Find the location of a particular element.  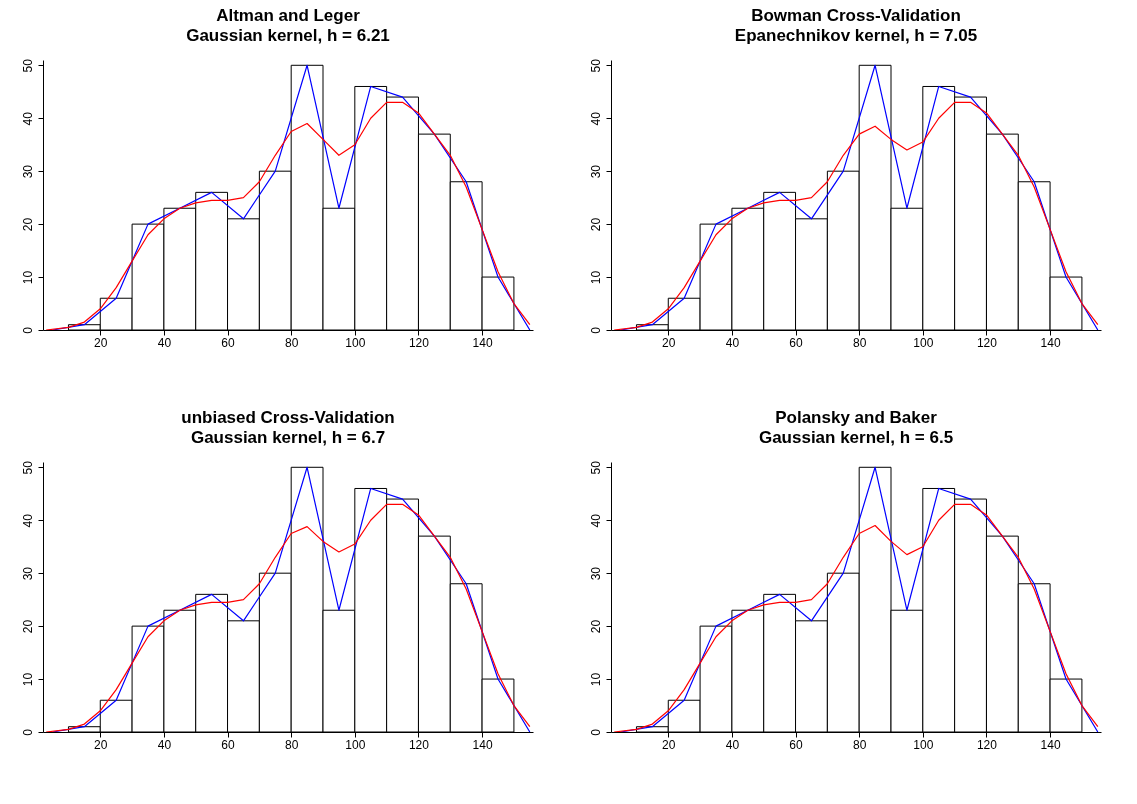

chart-title: Altman and Leger is located at coordinates (288, 15).